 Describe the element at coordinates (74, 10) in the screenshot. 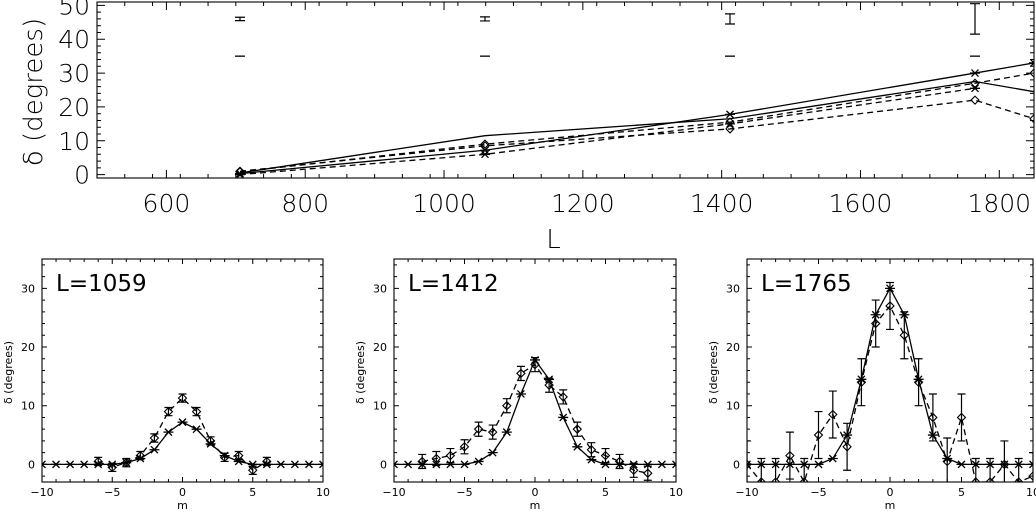

I see `y-tick-label: 50` at that location.